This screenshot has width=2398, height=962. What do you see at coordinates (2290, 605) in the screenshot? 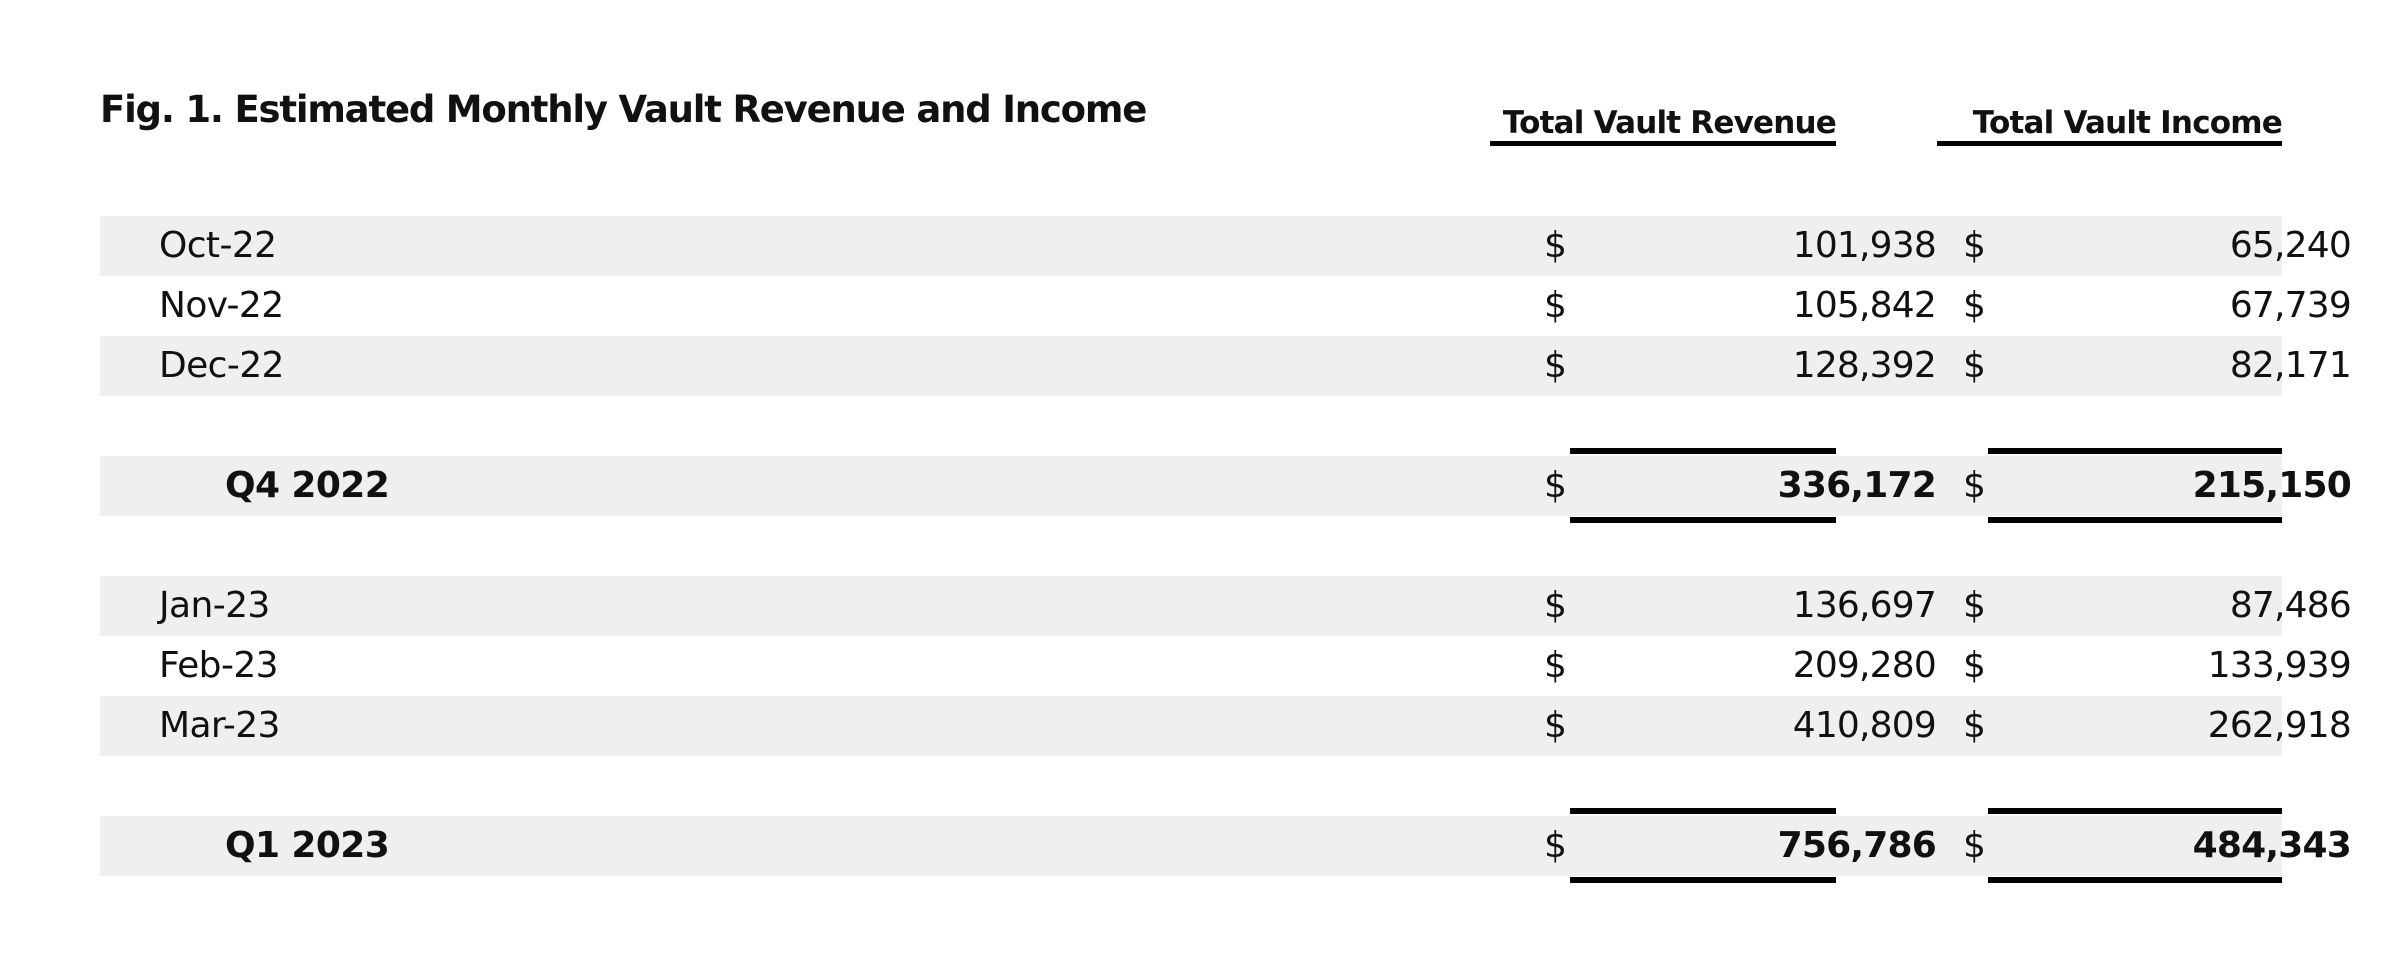
I see `income-value: 87,486` at bounding box center [2290, 605].